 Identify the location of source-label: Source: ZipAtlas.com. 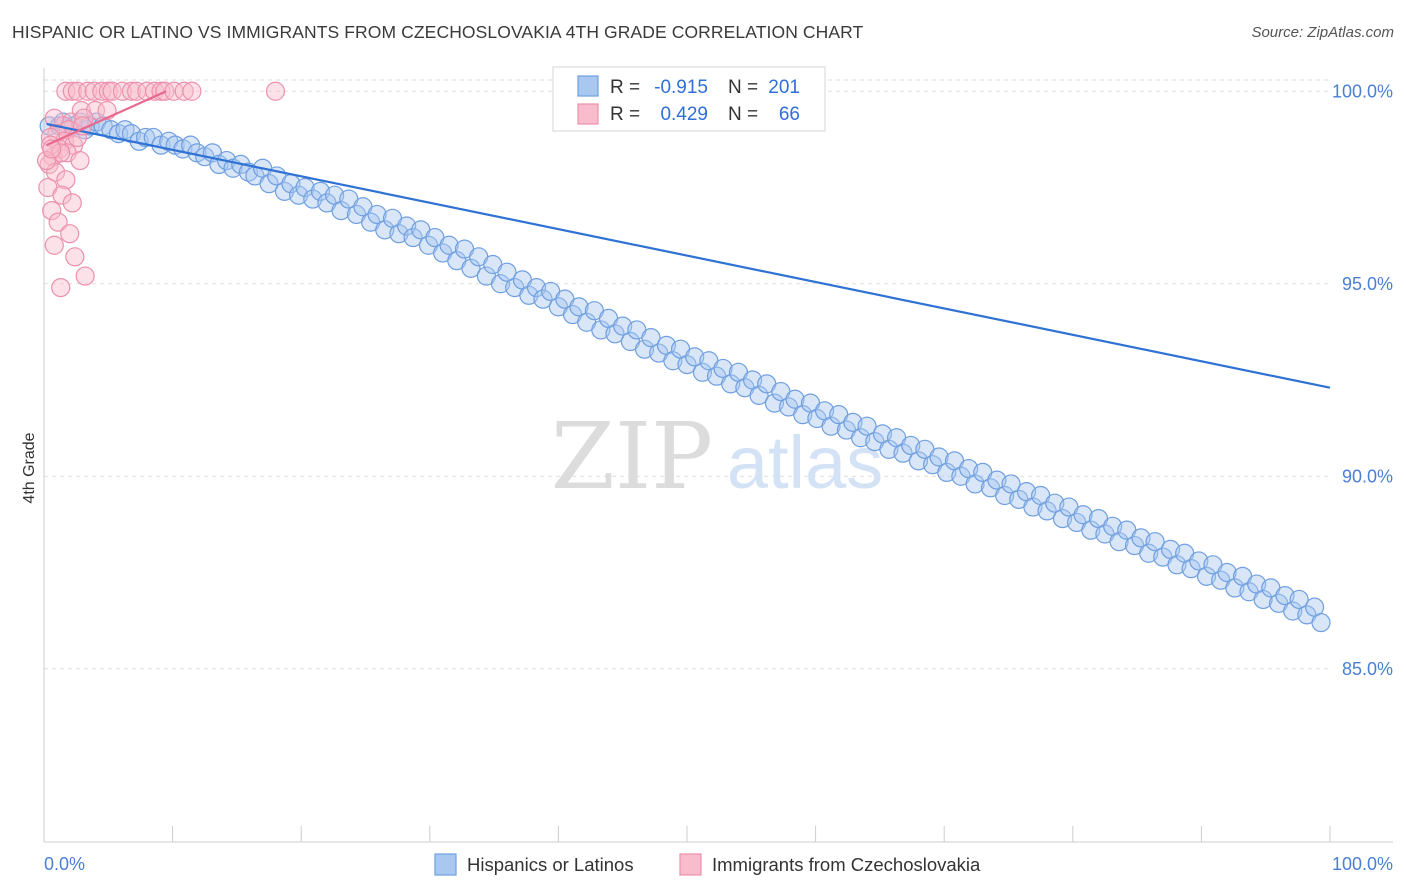
(1322, 32).